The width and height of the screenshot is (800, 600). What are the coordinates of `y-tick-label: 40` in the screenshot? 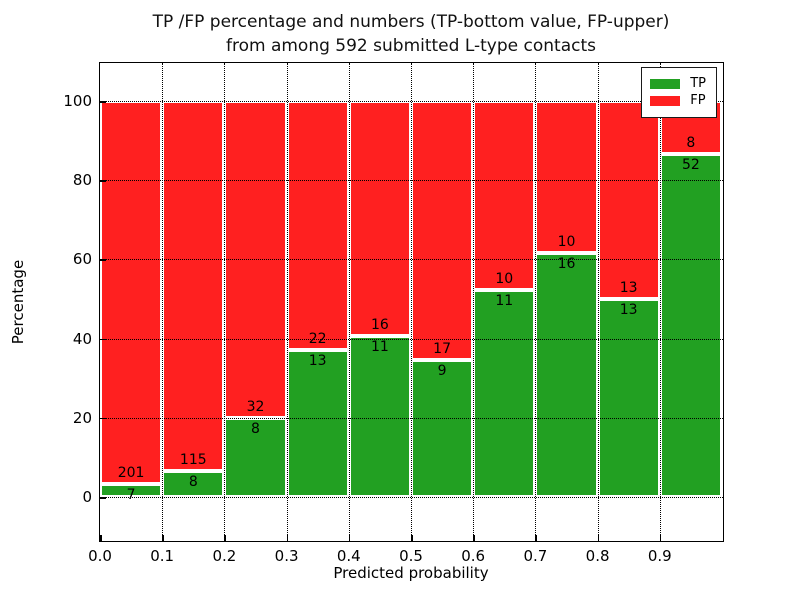 It's located at (82, 338).